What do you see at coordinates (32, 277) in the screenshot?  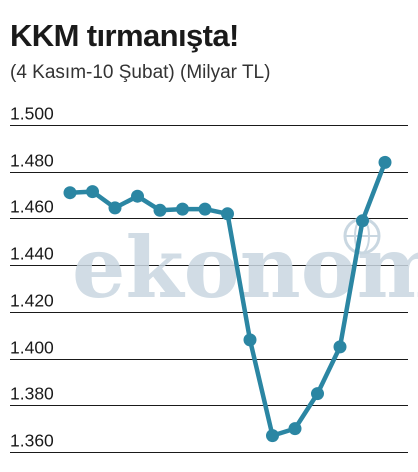 I see `y-axis-labels: 1.500 1.480 1.460 1.440 1.420 1.400 1.380 1.360` at bounding box center [32, 277].